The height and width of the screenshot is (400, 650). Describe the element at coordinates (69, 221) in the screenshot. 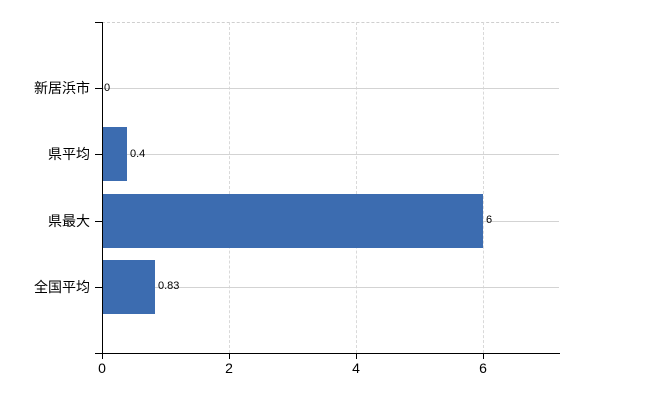

I see `category-label: 県最大` at that location.